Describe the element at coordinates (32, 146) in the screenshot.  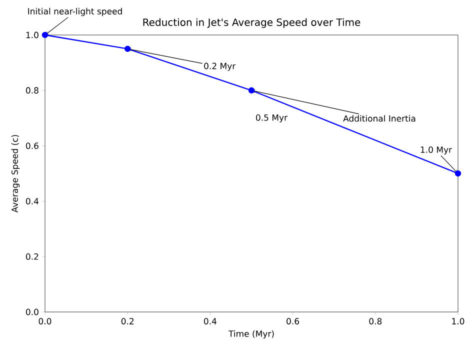
I see `y-tick-label: 0.6` at that location.